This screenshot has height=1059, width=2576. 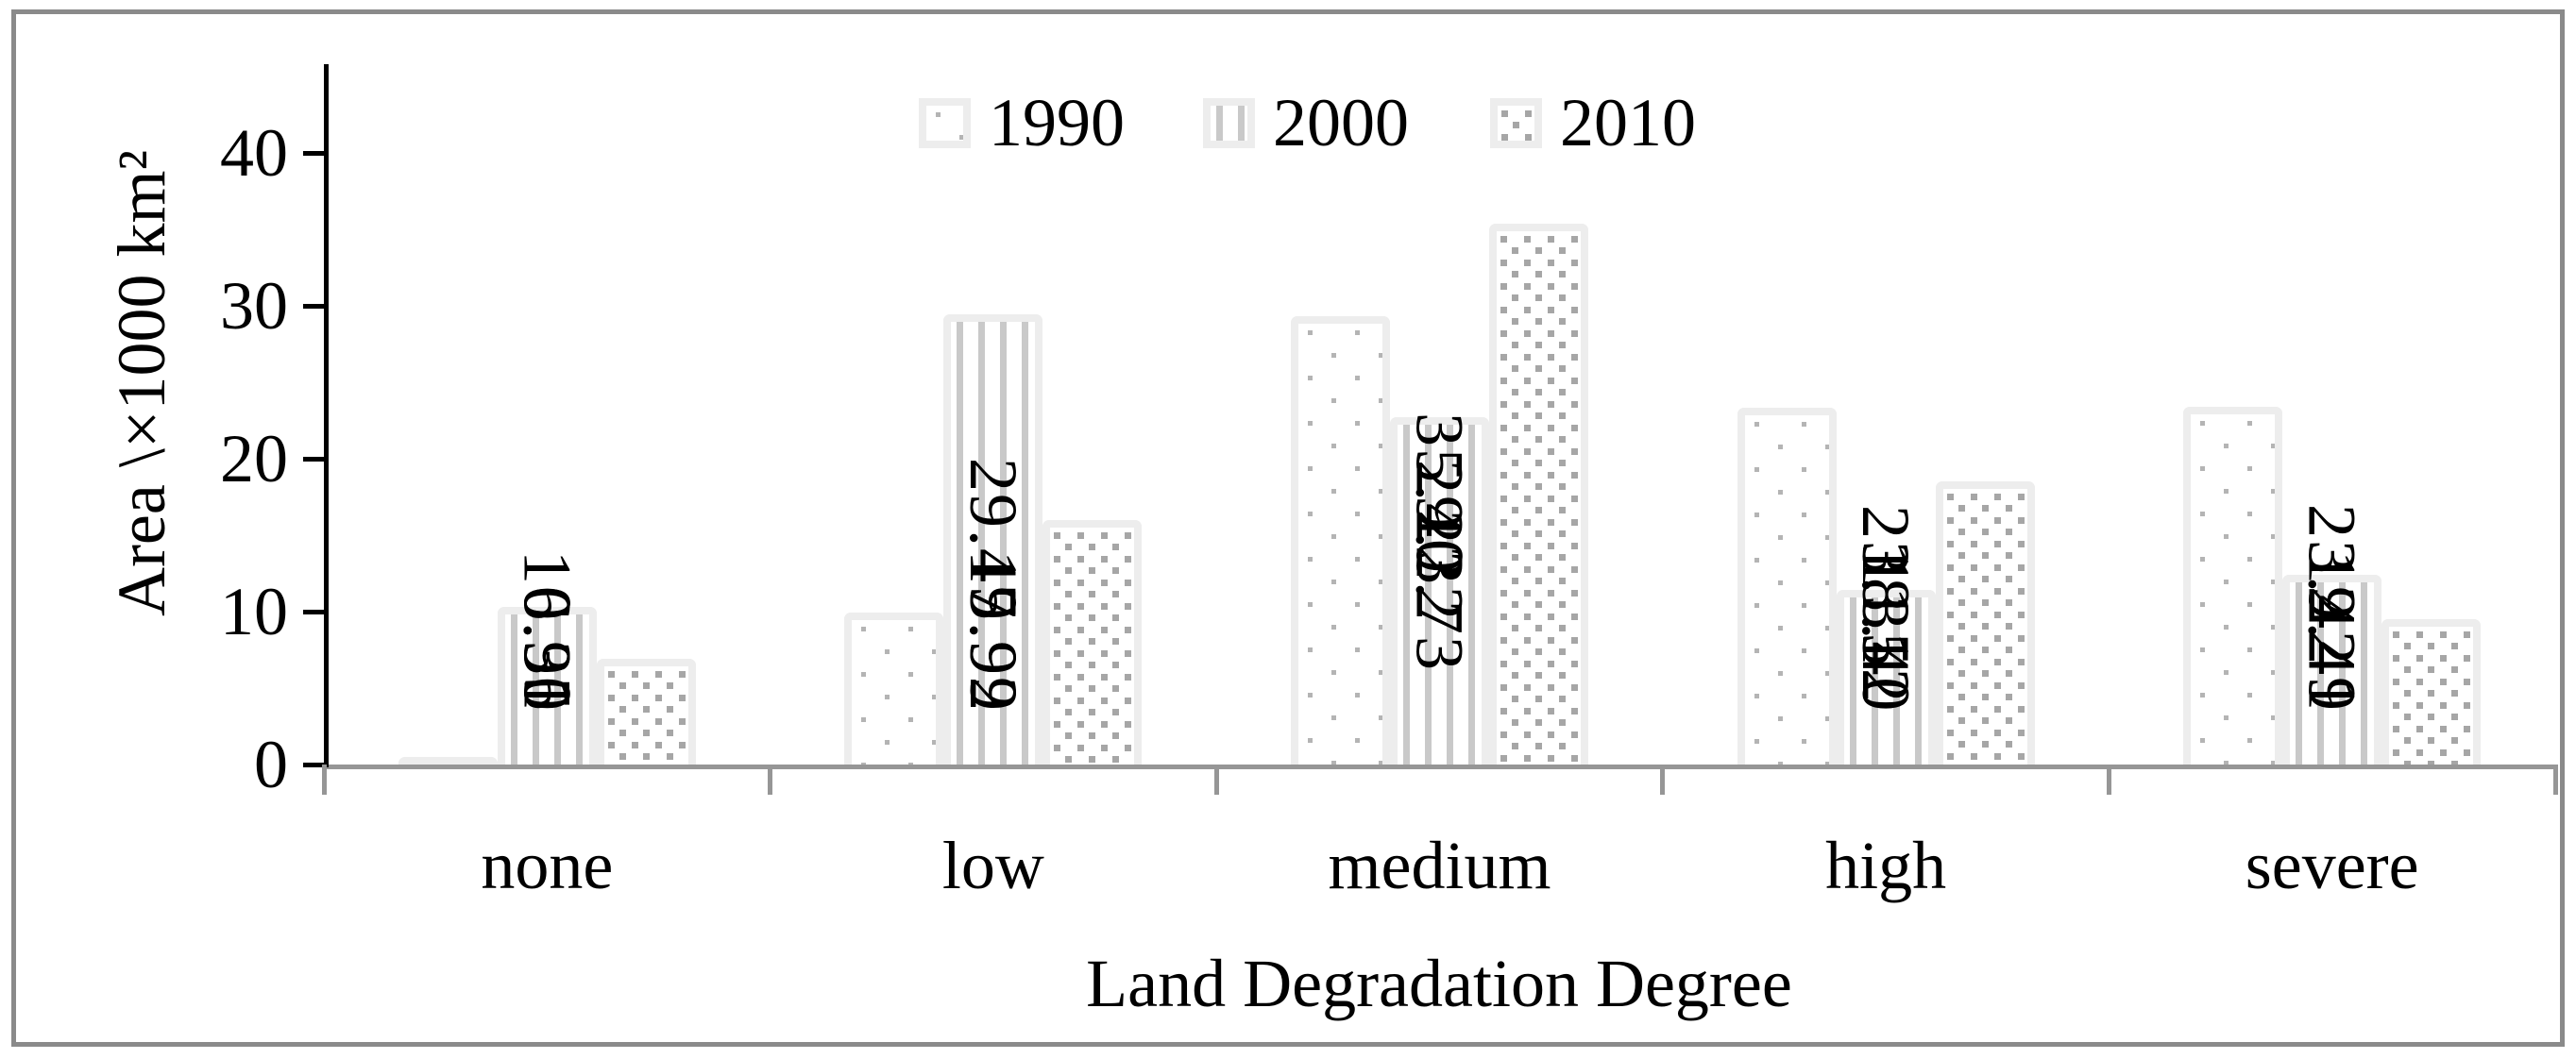 I want to click on legend-item-2000: 2000, so click(x=1306, y=123).